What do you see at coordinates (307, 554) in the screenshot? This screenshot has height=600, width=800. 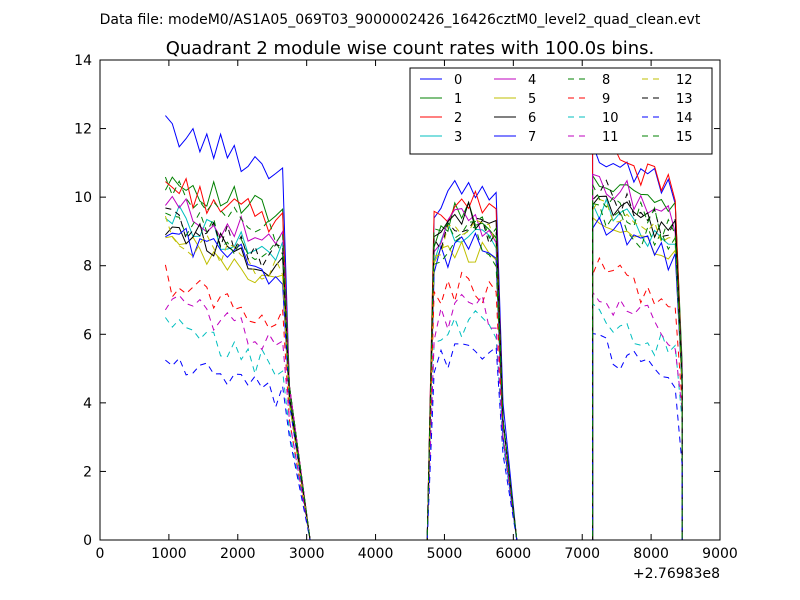 I see `x-tick-label: 3000` at bounding box center [307, 554].